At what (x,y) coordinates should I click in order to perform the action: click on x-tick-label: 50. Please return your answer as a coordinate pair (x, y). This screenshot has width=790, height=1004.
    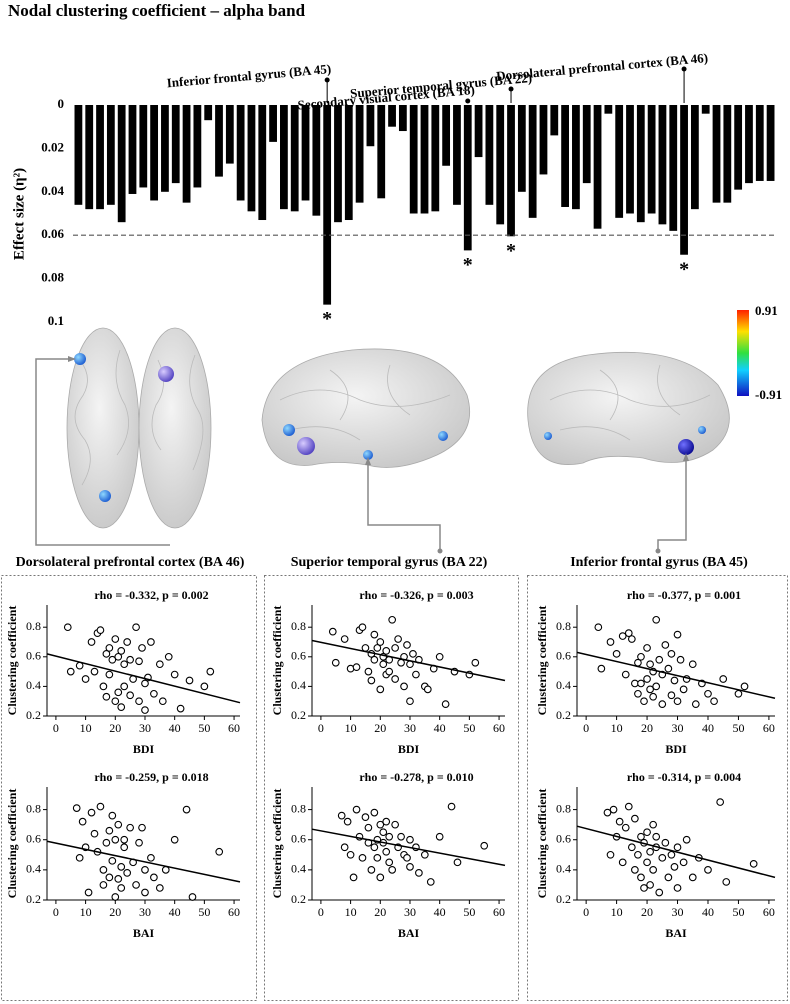
    Looking at the image, I should click on (469, 728).